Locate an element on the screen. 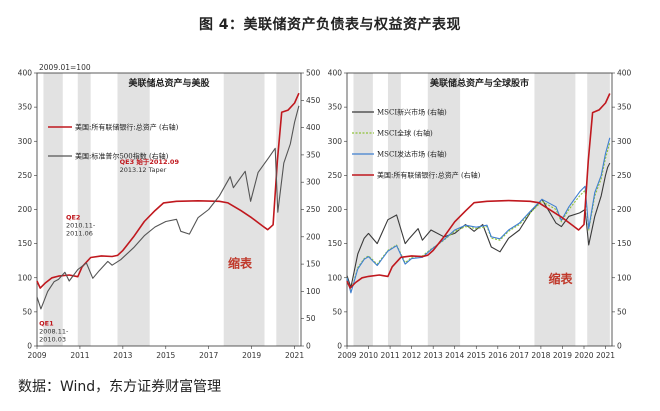 The height and width of the screenshot is (411, 660). panel-title: 美联储总资产与全球股市 is located at coordinates (479, 83).